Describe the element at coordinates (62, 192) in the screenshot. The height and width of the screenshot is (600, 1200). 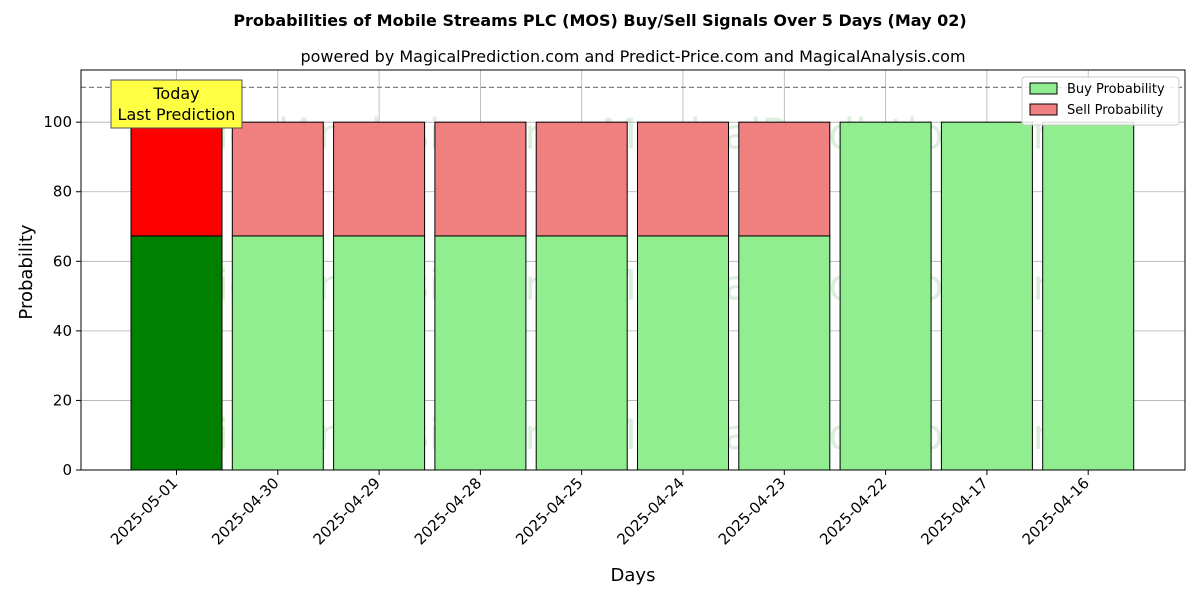
I see `y-tick-label: 80` at that location.